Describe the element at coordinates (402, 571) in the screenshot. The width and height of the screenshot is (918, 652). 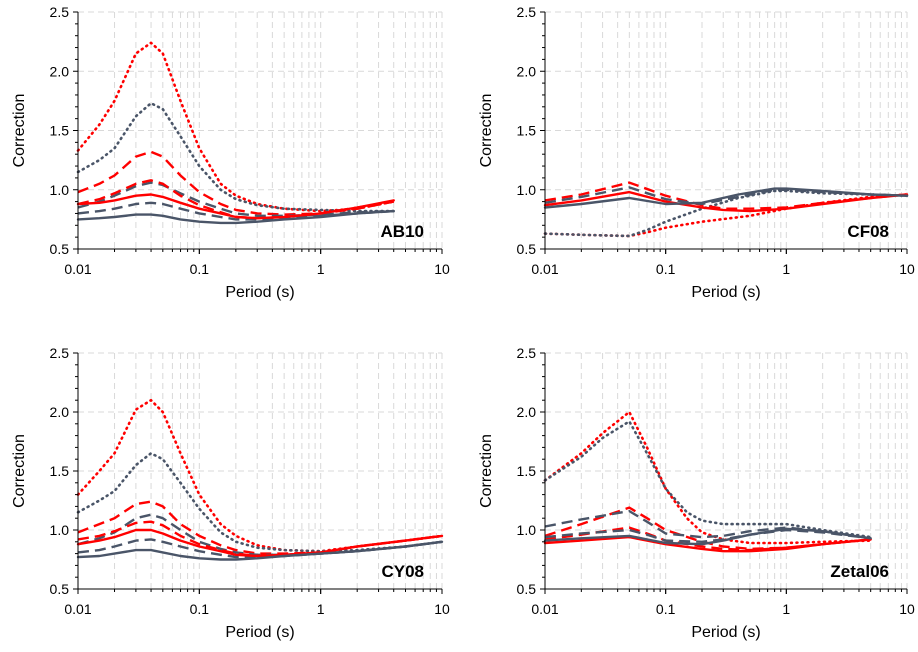
I see `panel-label: CY08` at that location.